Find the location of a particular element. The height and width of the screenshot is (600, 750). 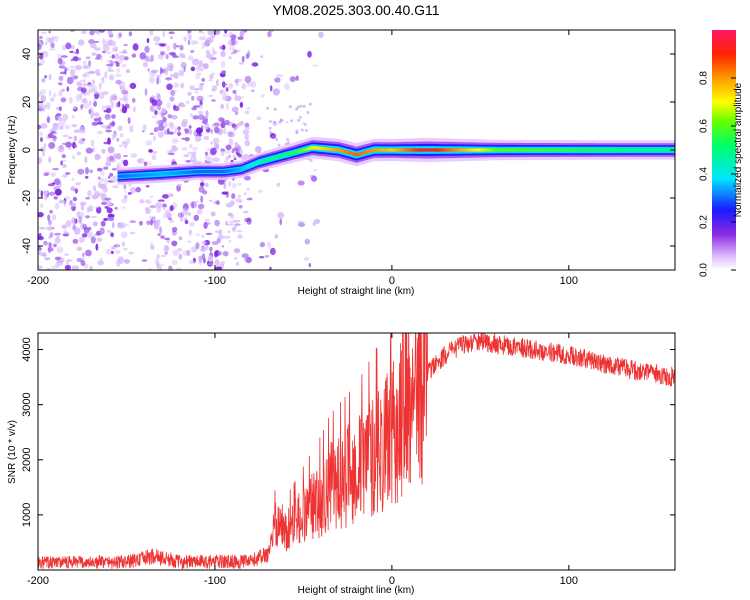

colorbar-tick-label: 0.0 is located at coordinates (704, 270).